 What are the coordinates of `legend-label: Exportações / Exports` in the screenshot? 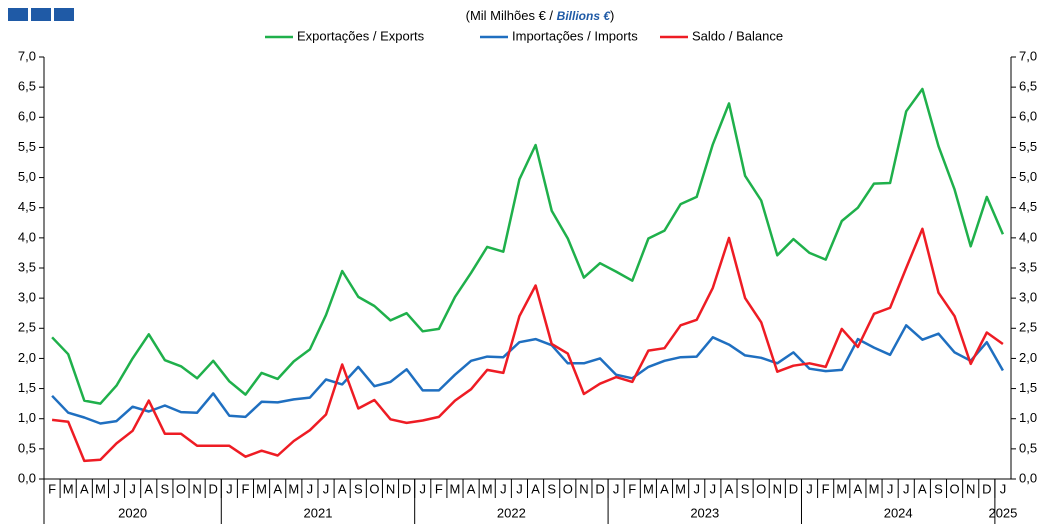 It's located at (361, 35).